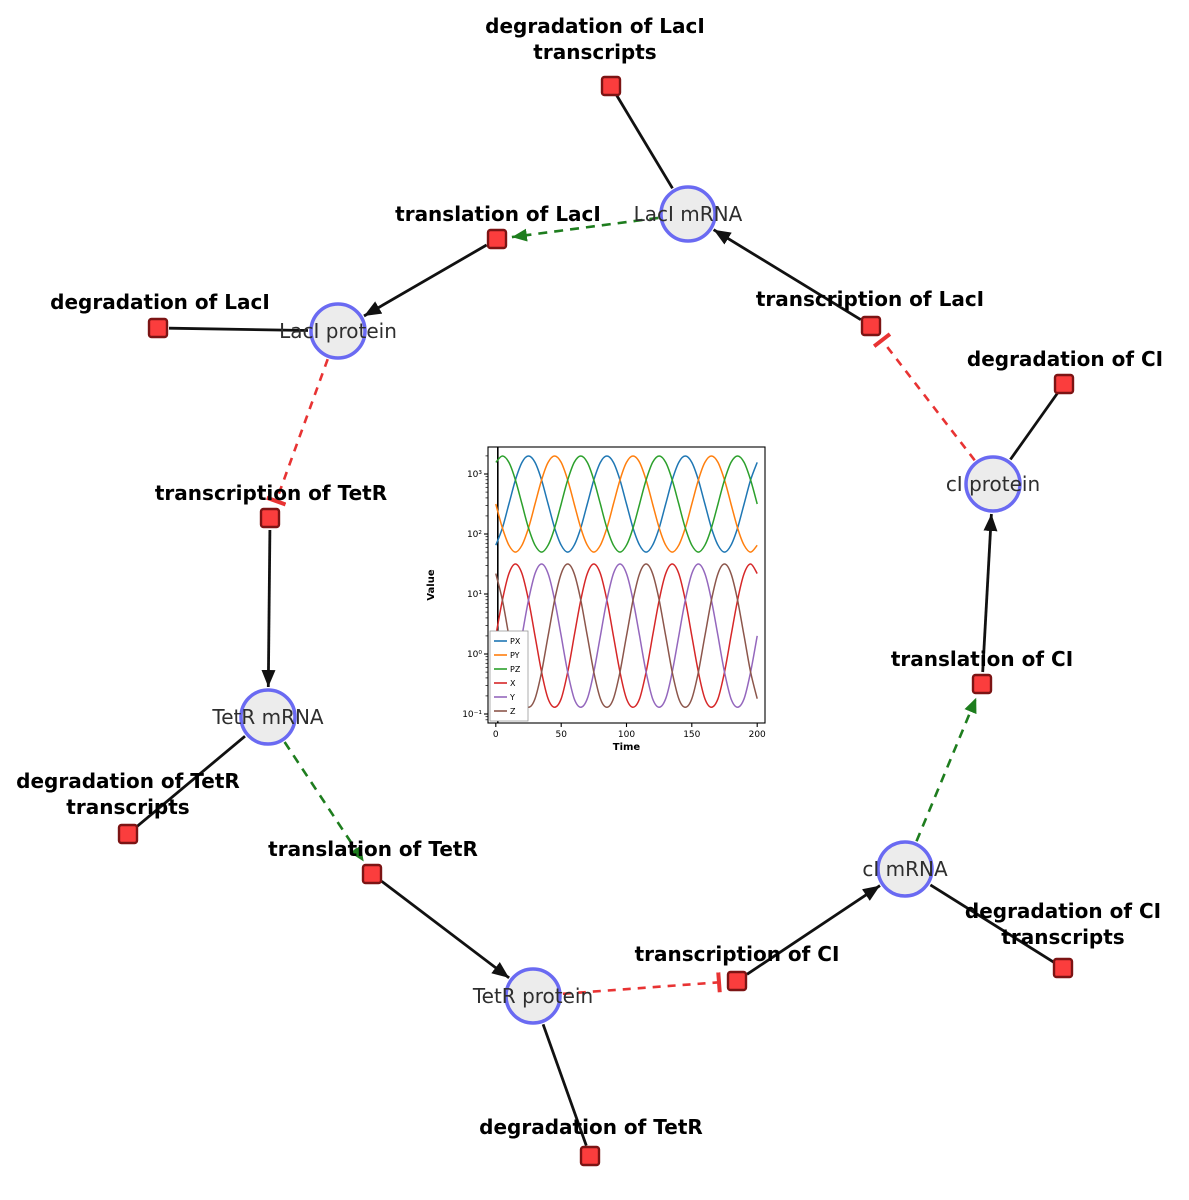 This screenshot has height=1200, width=1189. I want to click on edge-modifier-tetr_mrna-translation_tetr, so click(324, 802).